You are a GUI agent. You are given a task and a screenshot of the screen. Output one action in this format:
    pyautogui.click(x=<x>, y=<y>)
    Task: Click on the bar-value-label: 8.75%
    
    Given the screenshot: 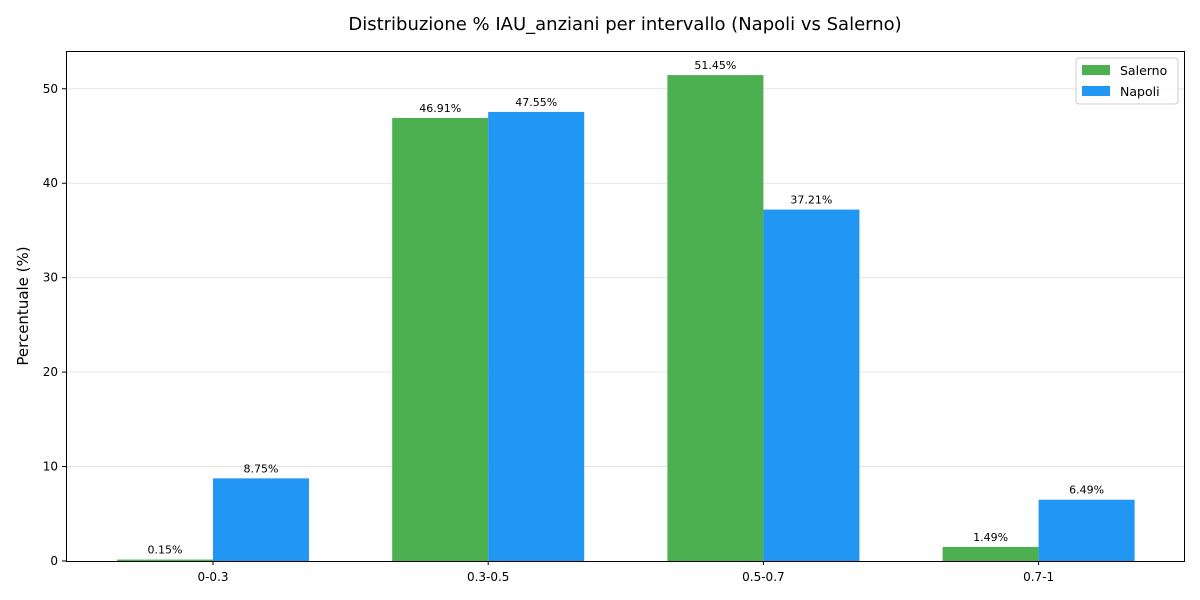 What is the action you would take?
    pyautogui.click(x=261, y=468)
    